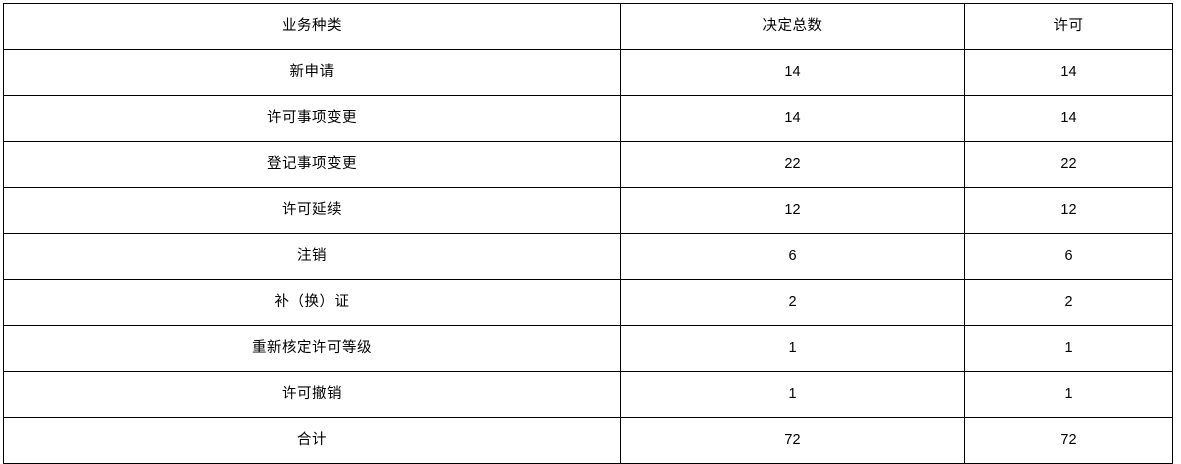  Describe the element at coordinates (1068, 210) in the screenshot. I see `cell-license: 12` at that location.